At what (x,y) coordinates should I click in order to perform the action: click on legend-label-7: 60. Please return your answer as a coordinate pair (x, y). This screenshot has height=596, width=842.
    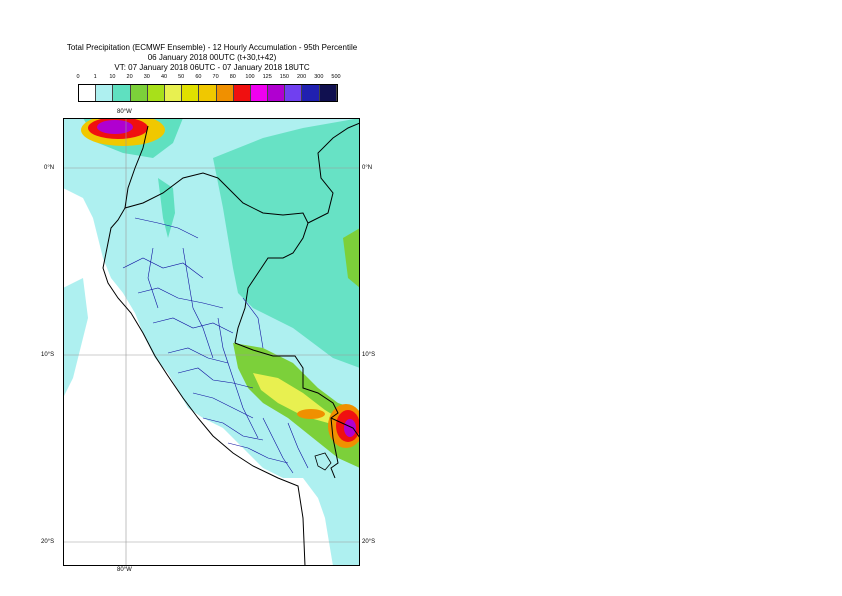
    Looking at the image, I should click on (198, 77).